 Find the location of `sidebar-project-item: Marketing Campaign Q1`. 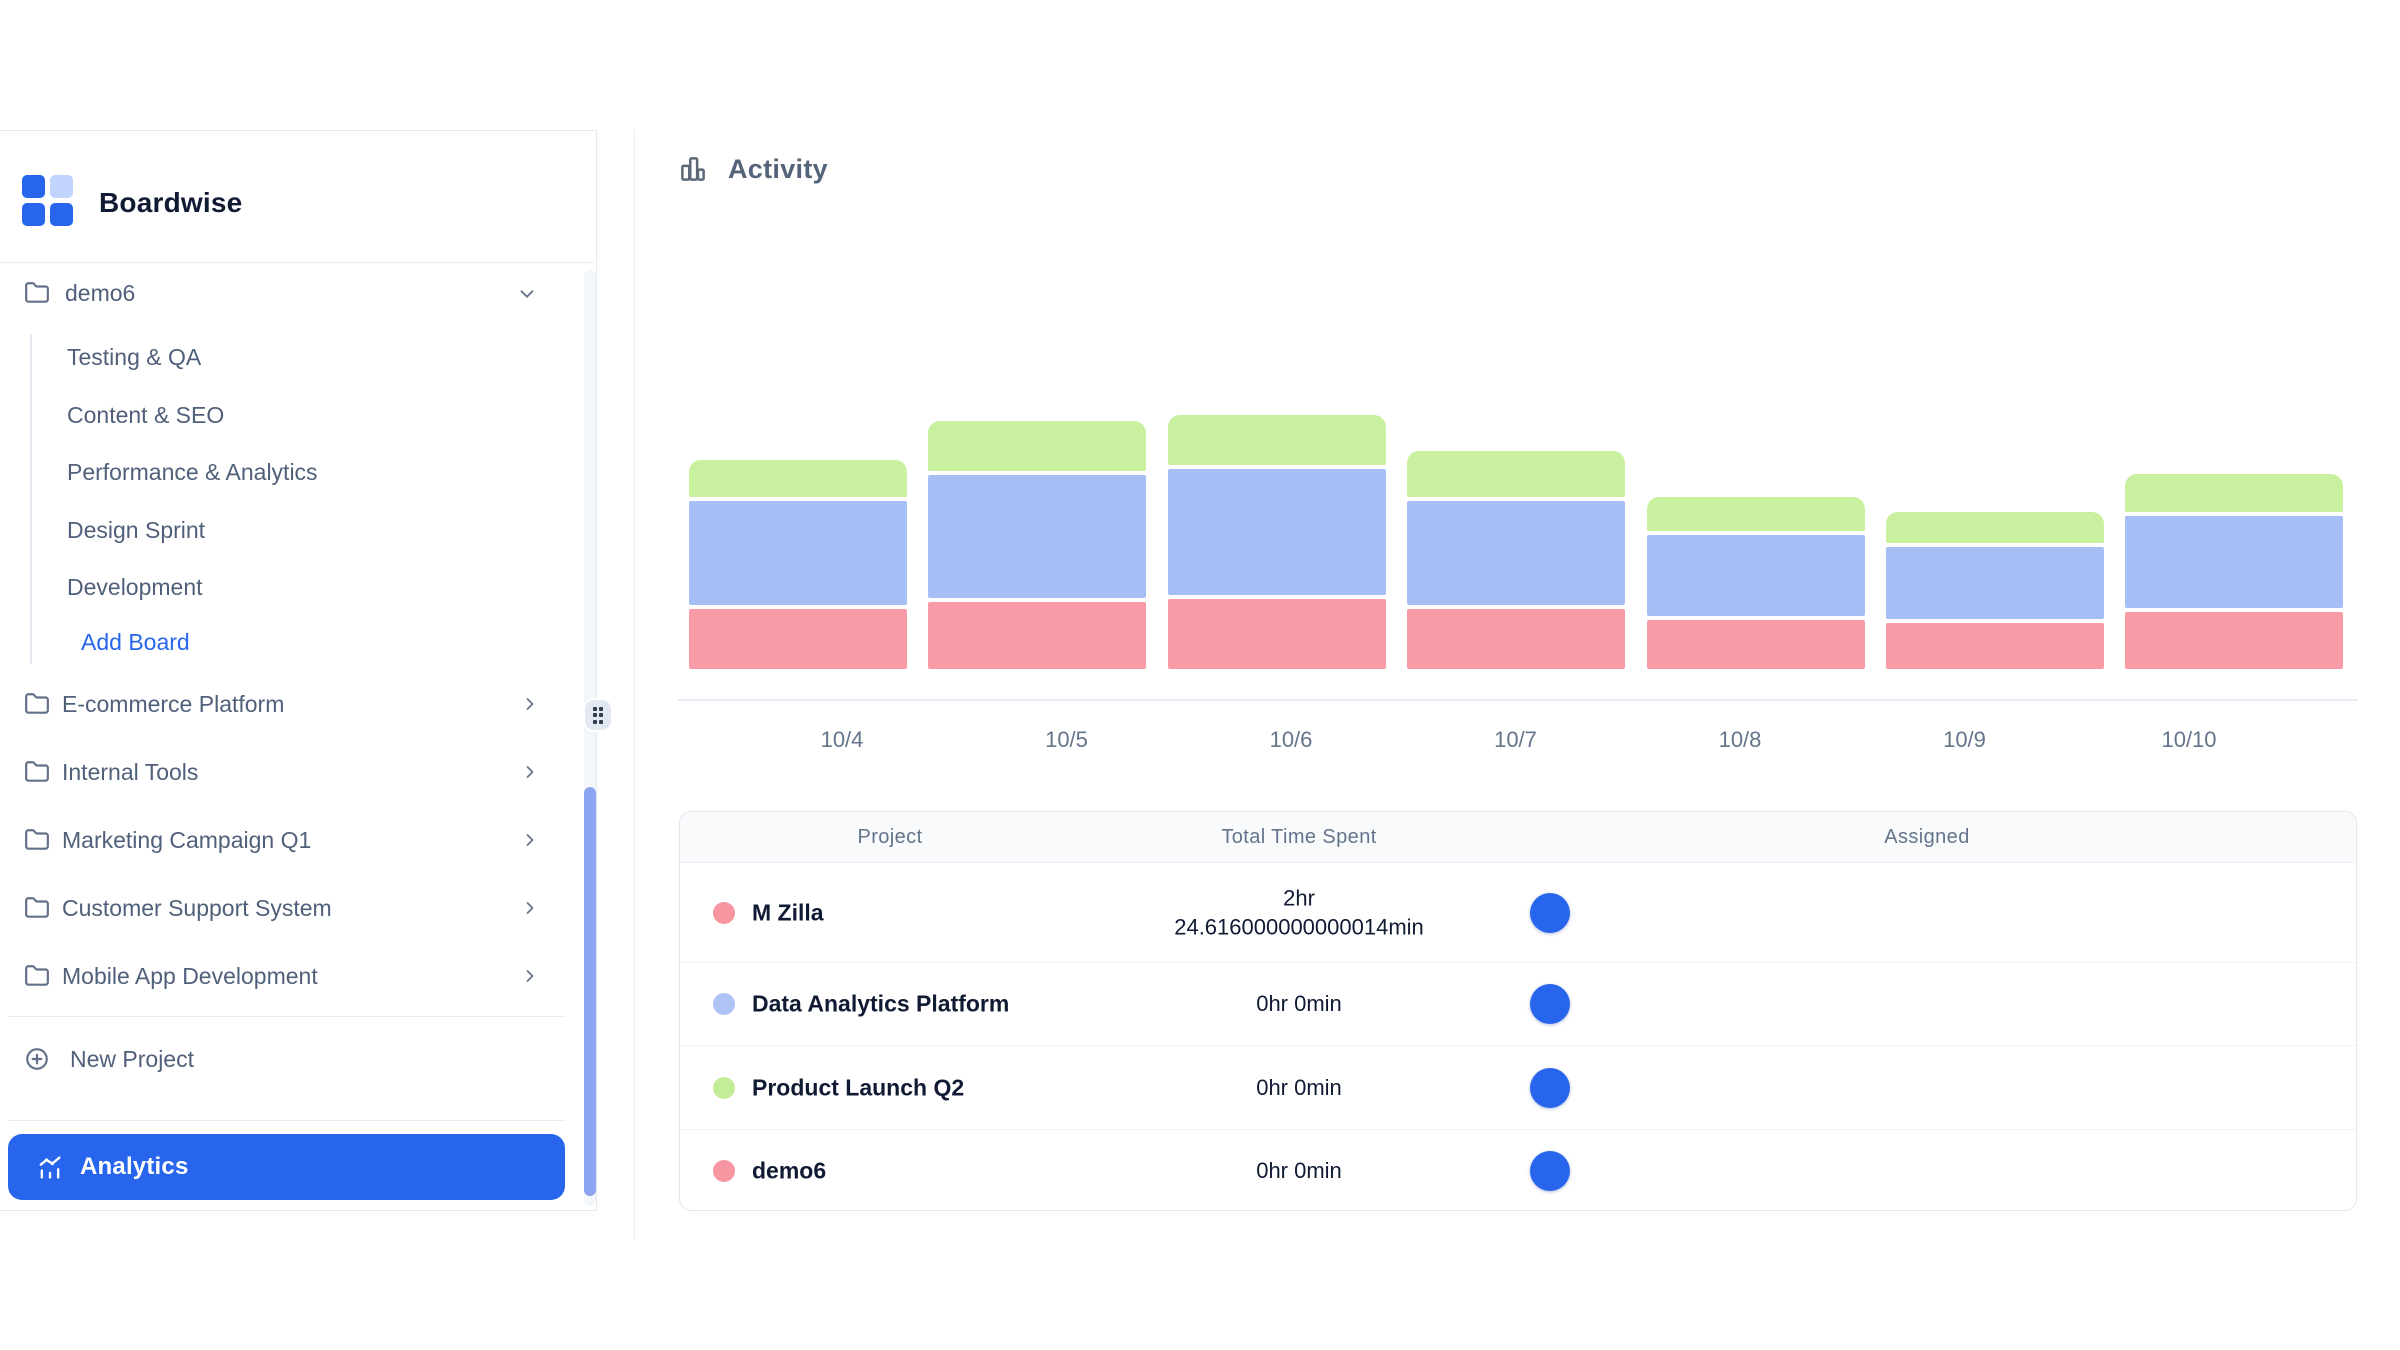

sidebar-project-item: Marketing Campaign Q1 is located at coordinates (280, 840).